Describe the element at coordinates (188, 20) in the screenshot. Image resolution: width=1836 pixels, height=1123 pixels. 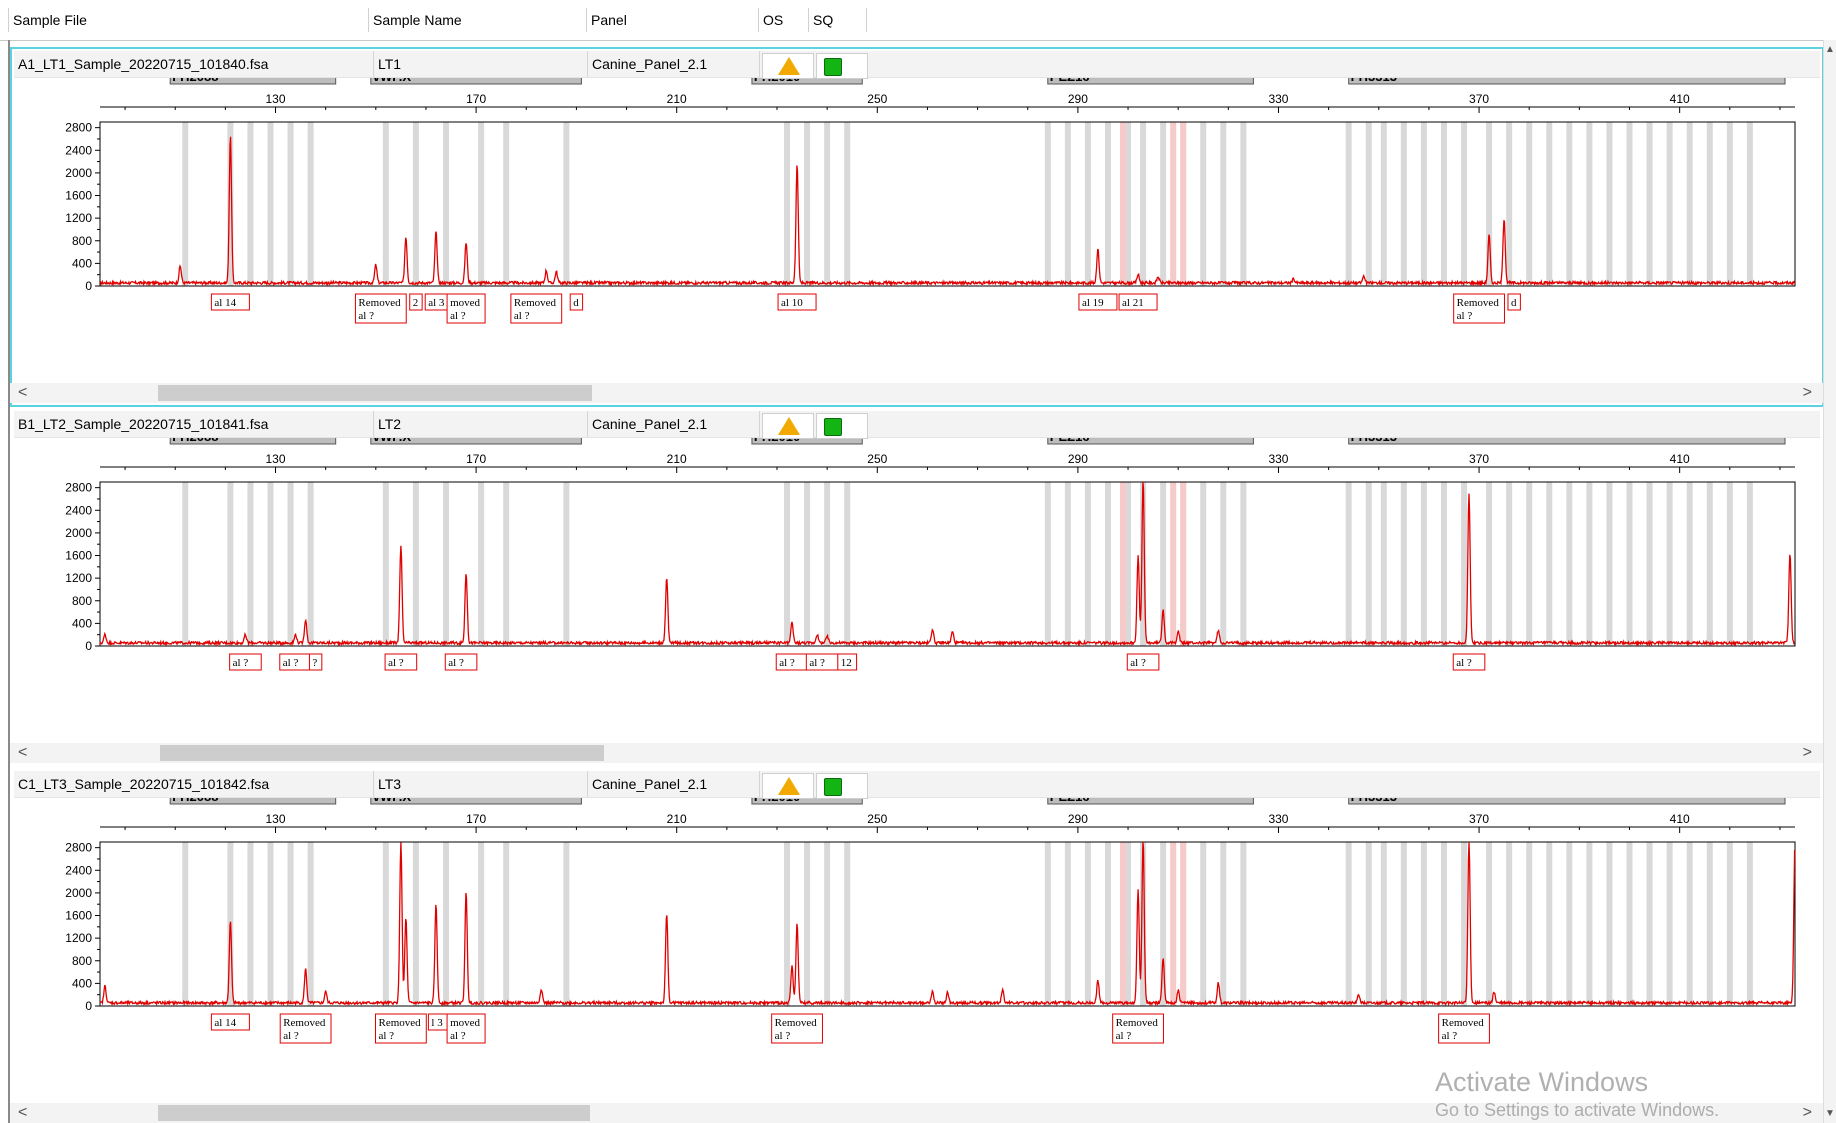
I see `column-sample-file: Sample File` at that location.